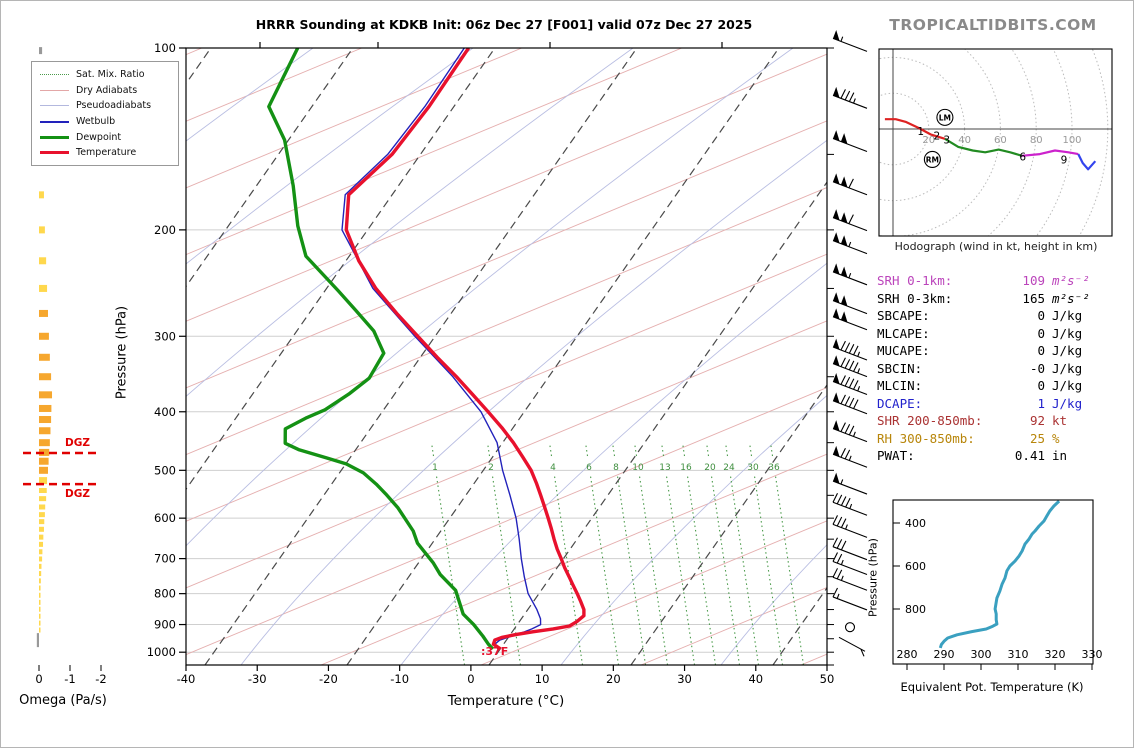 The height and width of the screenshot is (748, 1134). What do you see at coordinates (1033, 298) in the screenshot?
I see `stat-value: 165` at bounding box center [1033, 298].